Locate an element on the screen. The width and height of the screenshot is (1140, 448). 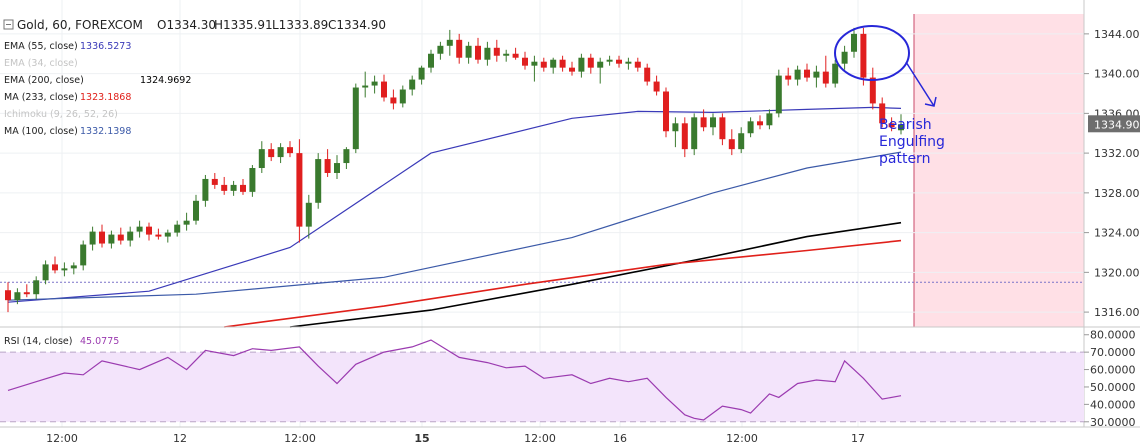
projection-zone is located at coordinates (999, 170).